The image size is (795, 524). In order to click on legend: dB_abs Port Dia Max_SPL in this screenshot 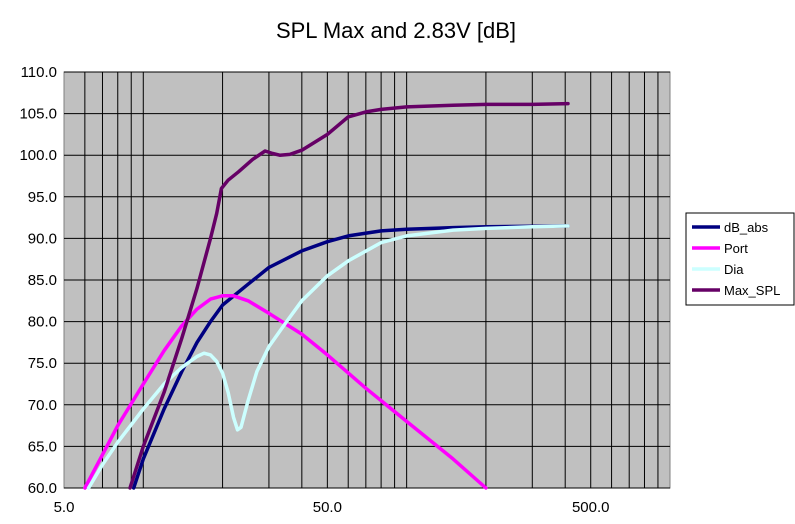, I will do `click(740, 259)`.